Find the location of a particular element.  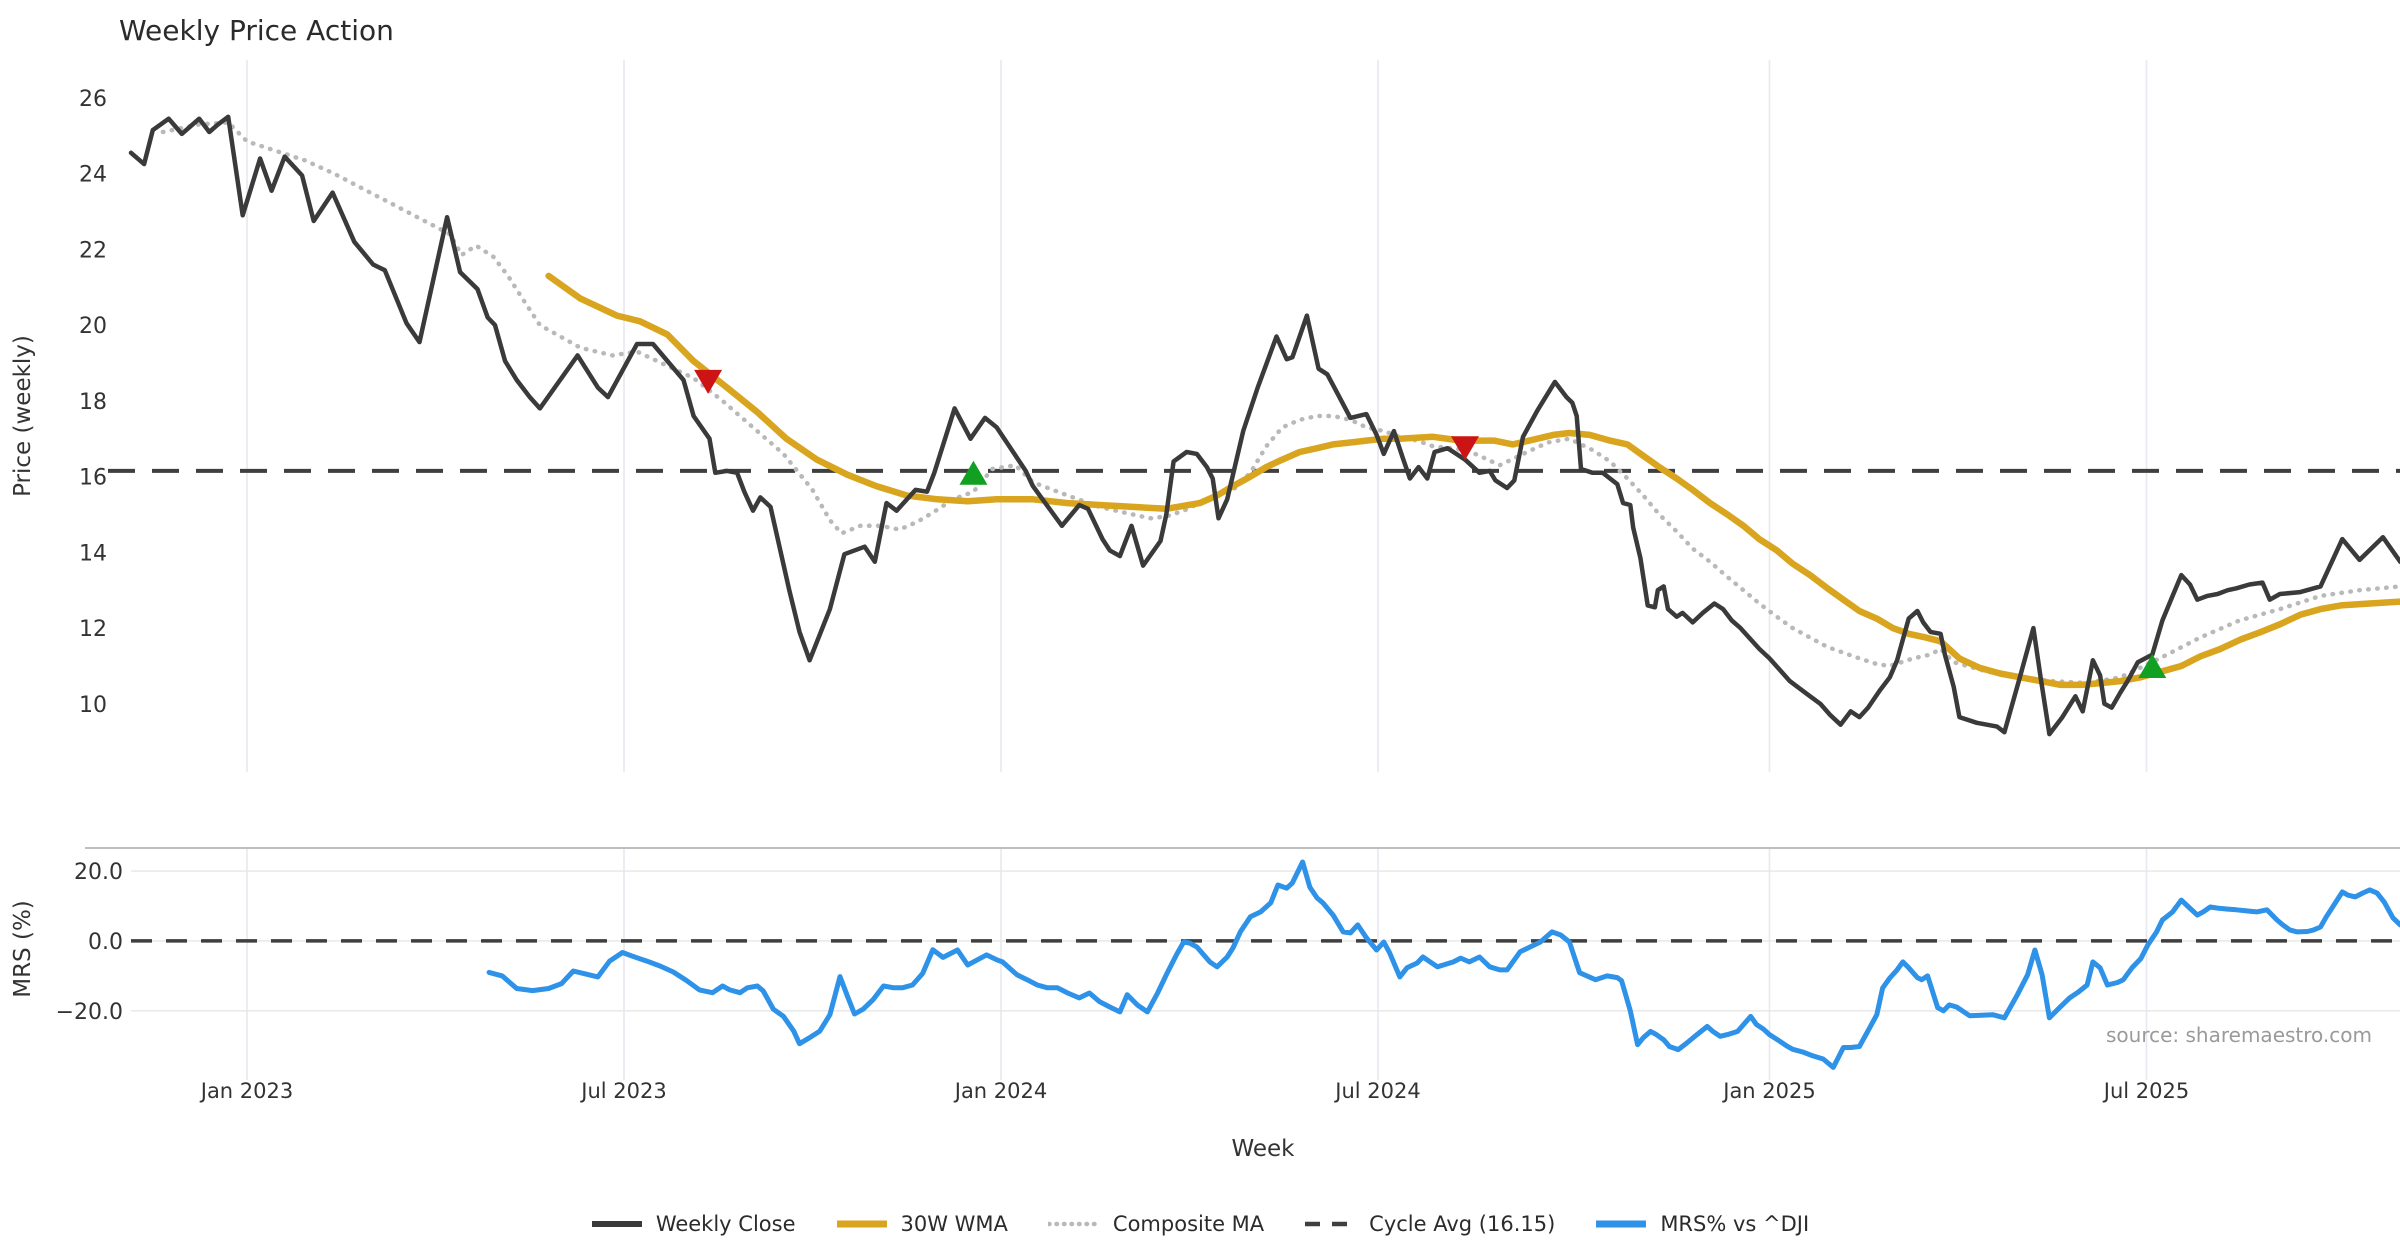

price-y-tick-label: 24 is located at coordinates (93, 175).